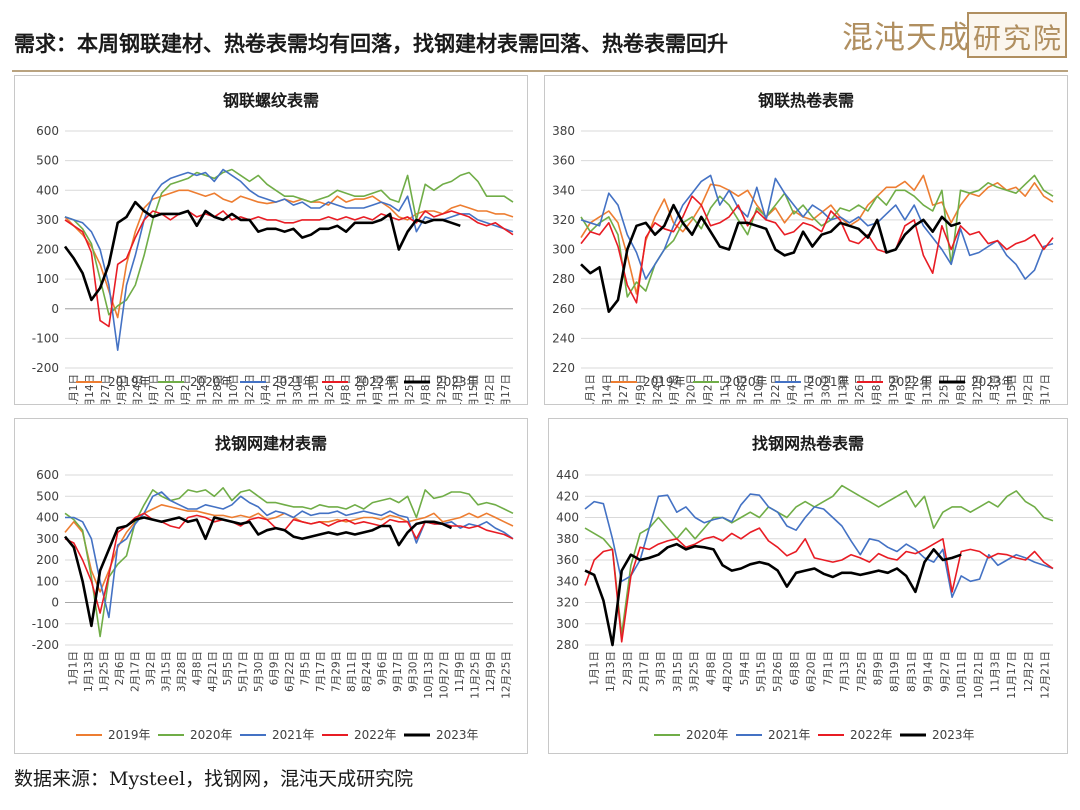 The width and height of the screenshot is (1080, 810). I want to click on logo-box: 研究院, so click(1017, 35).